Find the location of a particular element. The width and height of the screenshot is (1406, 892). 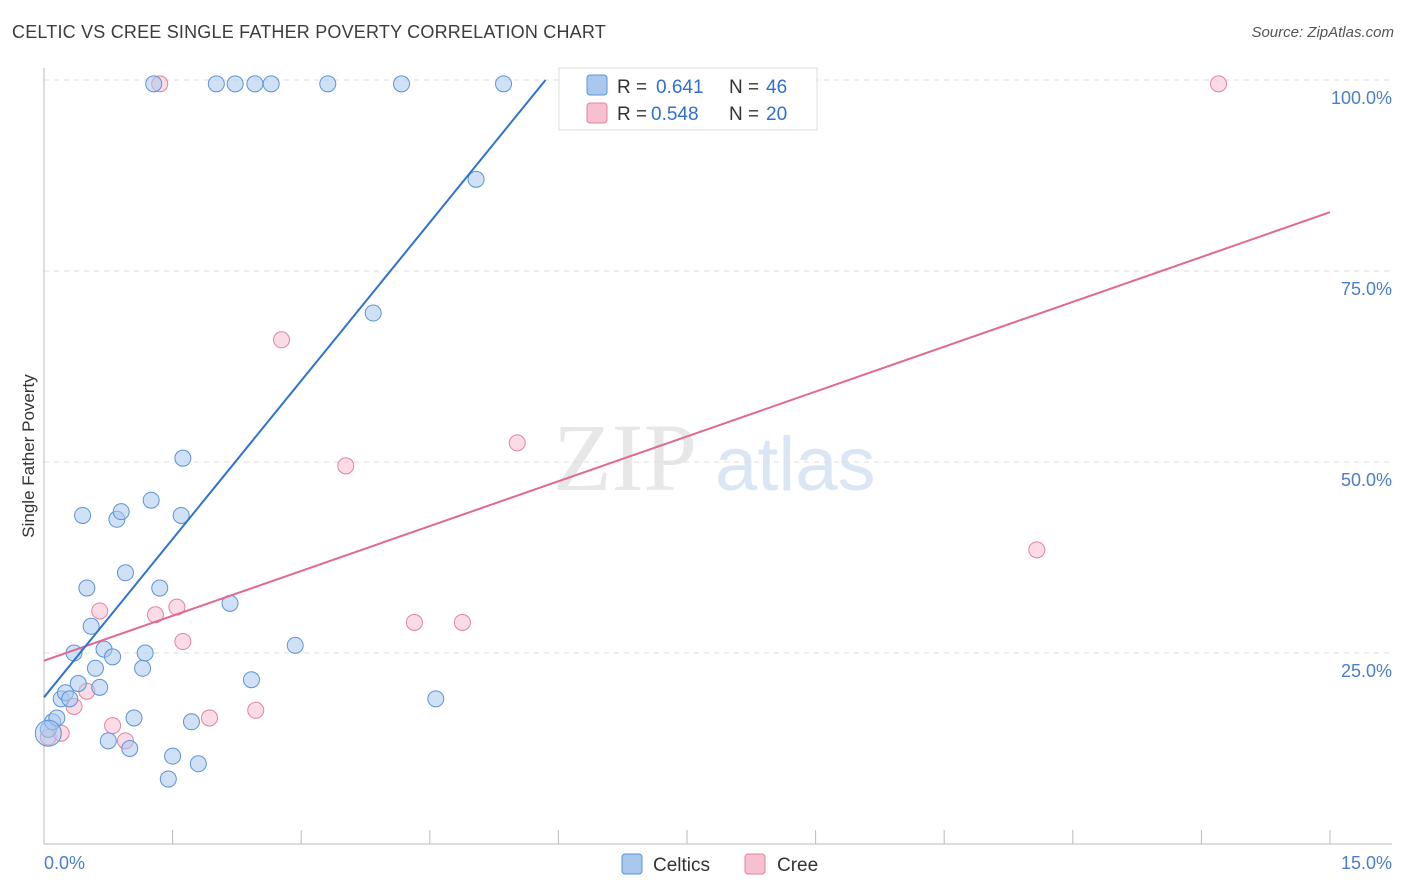

y-tick-labels: 25.0% 50.0% 75.0% 100.0% is located at coordinates (1361, 384).